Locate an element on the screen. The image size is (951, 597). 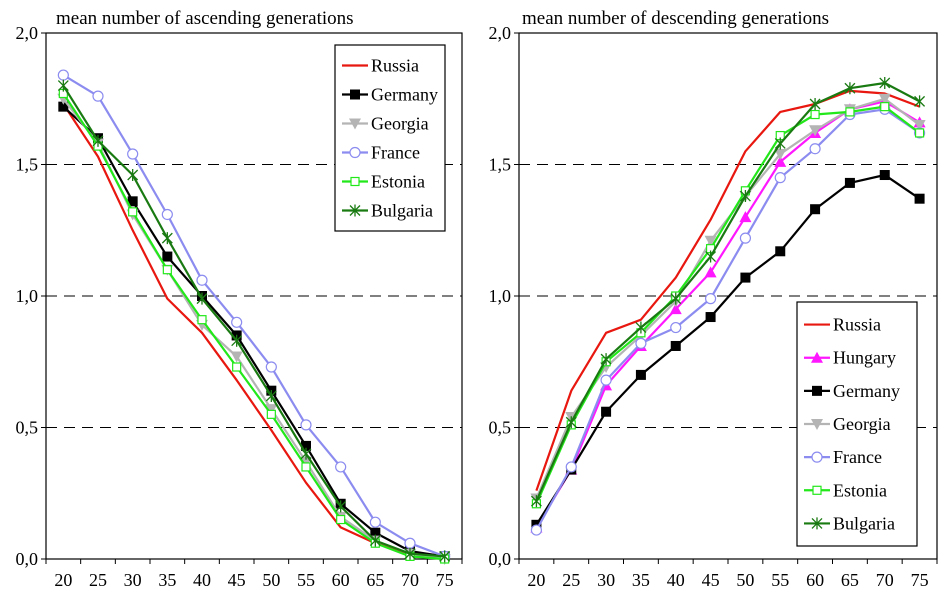
x-tick-label: 75 is located at coordinates (920, 580).